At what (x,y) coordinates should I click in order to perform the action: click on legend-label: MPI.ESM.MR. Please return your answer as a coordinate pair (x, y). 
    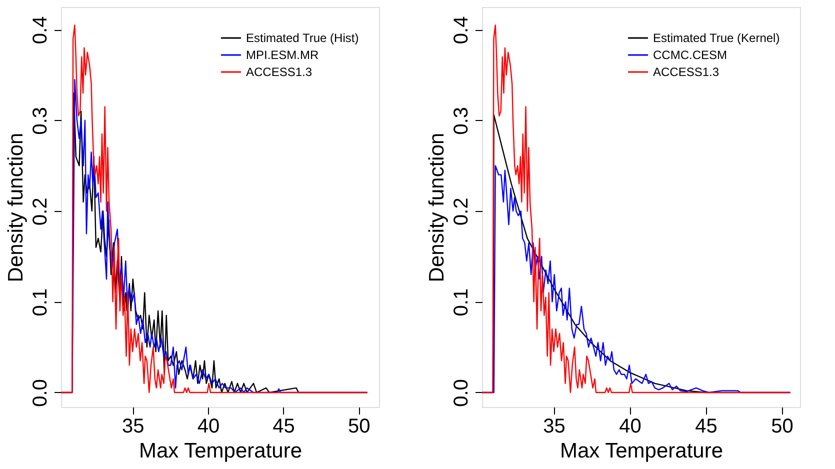
    Looking at the image, I should click on (282, 55).